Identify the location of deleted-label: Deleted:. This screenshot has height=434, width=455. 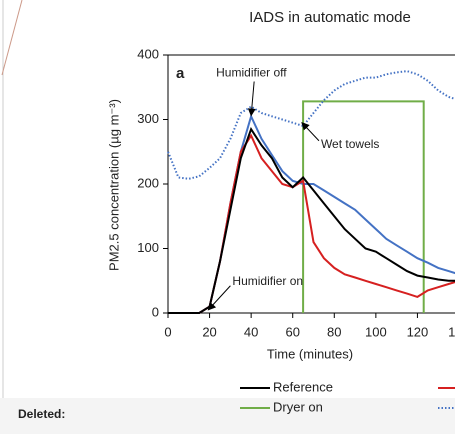
(41, 414).